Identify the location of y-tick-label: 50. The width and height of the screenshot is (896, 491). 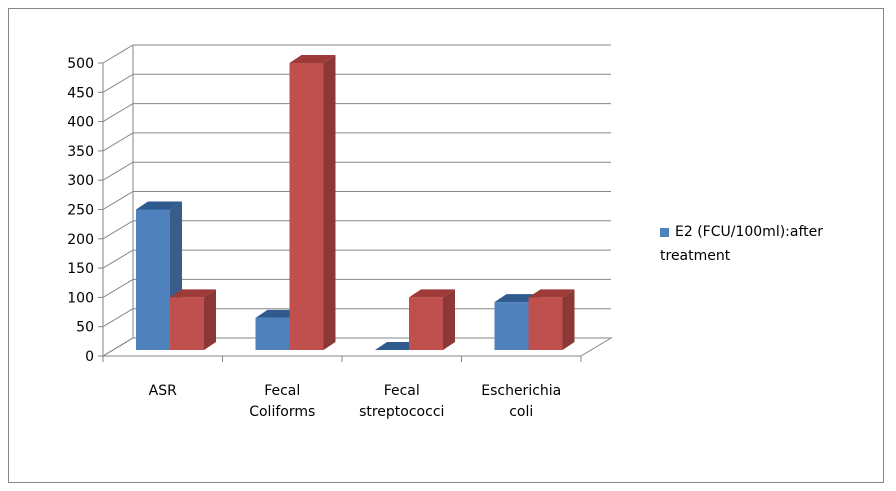
(85, 328).